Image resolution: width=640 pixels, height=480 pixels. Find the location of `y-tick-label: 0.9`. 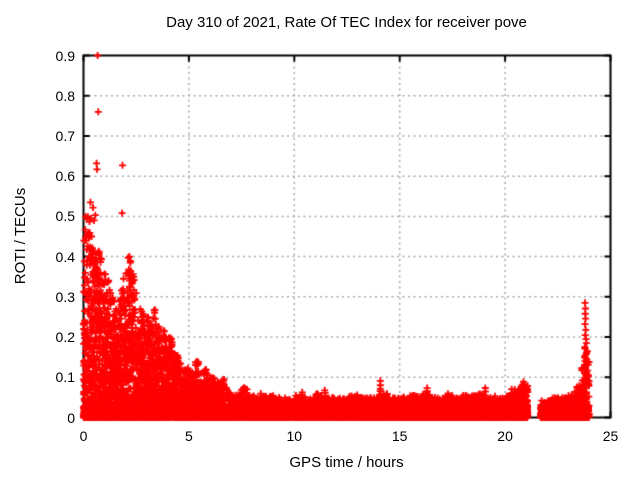

y-tick-label: 0.9 is located at coordinates (65, 55).